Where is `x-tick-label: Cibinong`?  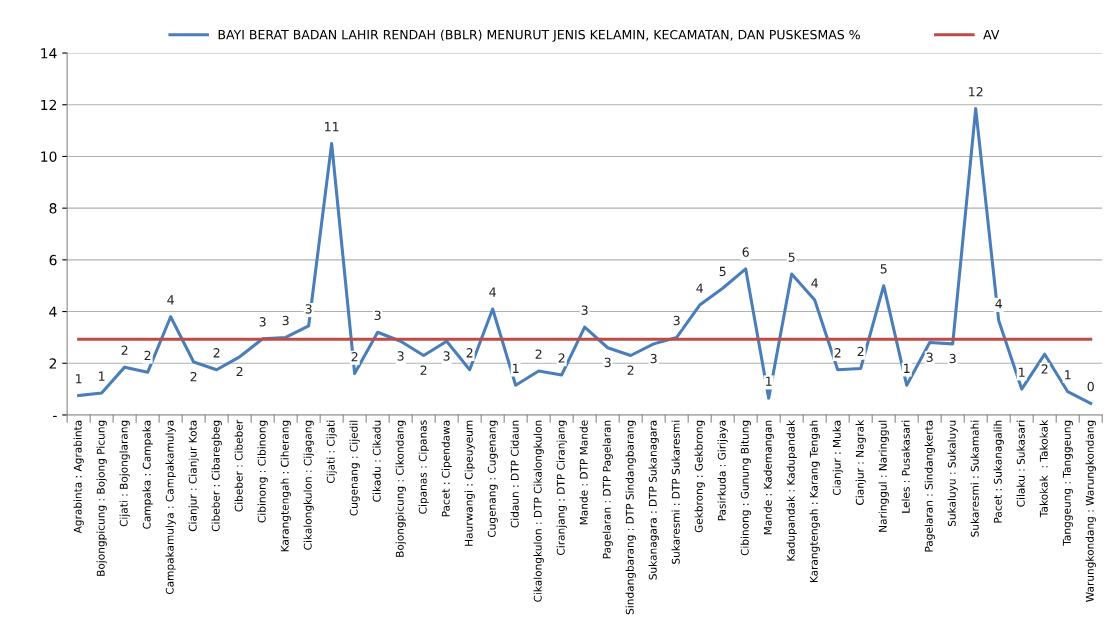
x-tick-label: Cibinong is located at coordinates (262, 471).